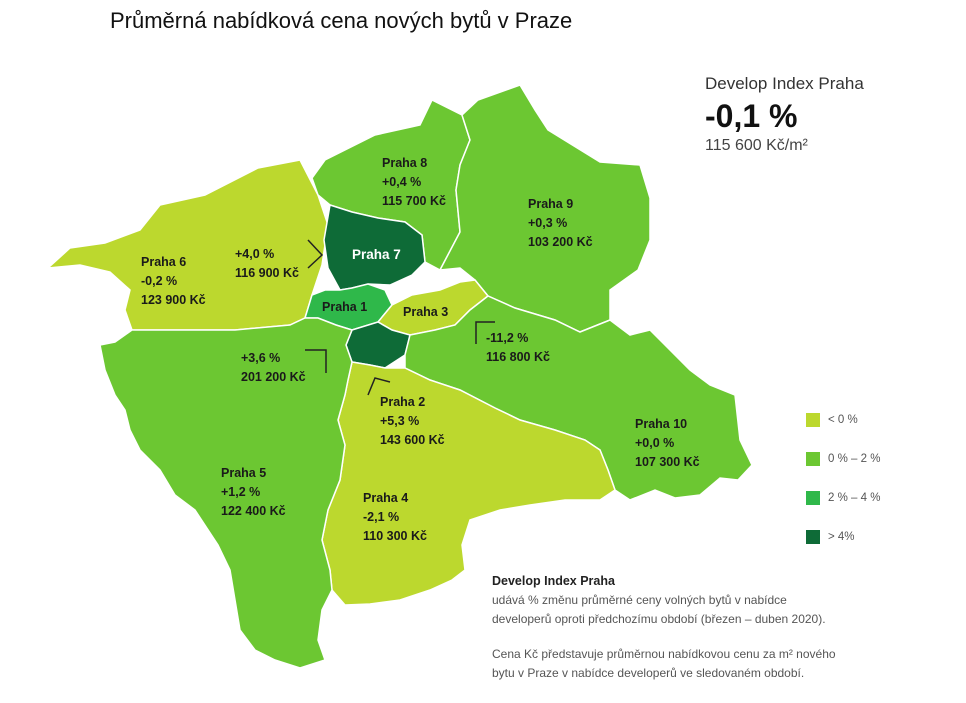  Describe the element at coordinates (260, 358) in the screenshot. I see `praha-1-change: +3,6 %` at that location.